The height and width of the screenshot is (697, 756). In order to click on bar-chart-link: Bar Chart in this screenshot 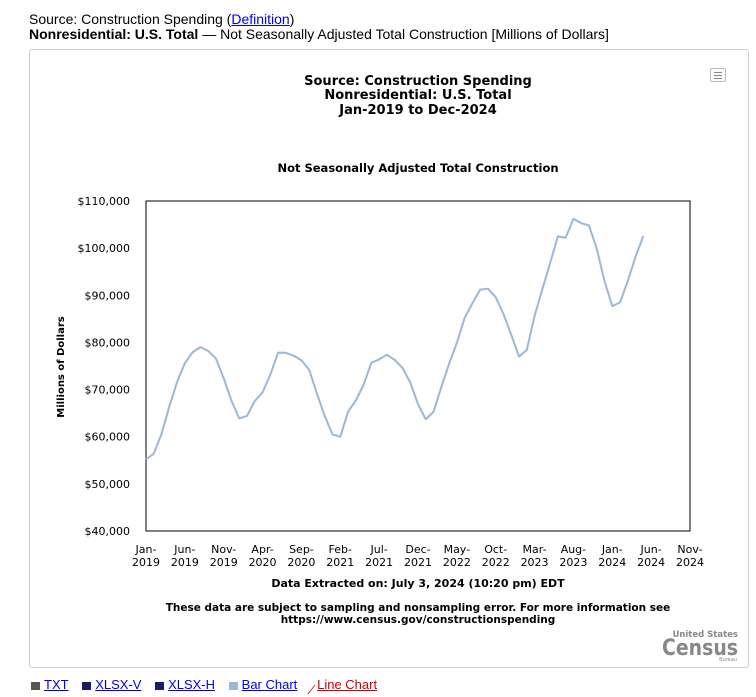, I will do `click(262, 684)`.